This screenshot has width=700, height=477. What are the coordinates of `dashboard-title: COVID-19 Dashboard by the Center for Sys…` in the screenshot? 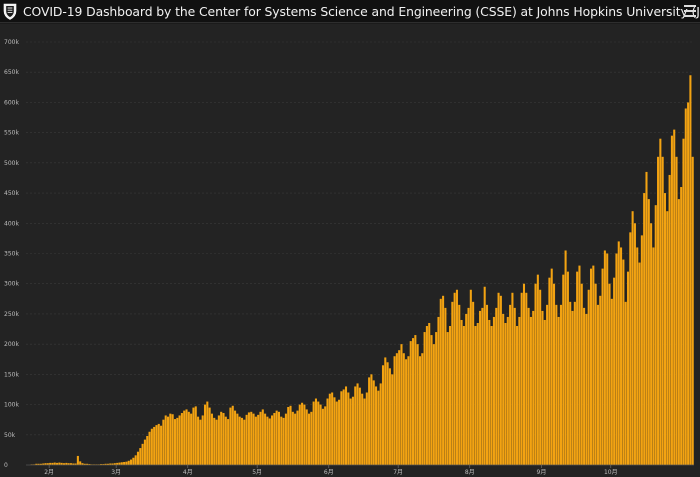 It's located at (361, 11).